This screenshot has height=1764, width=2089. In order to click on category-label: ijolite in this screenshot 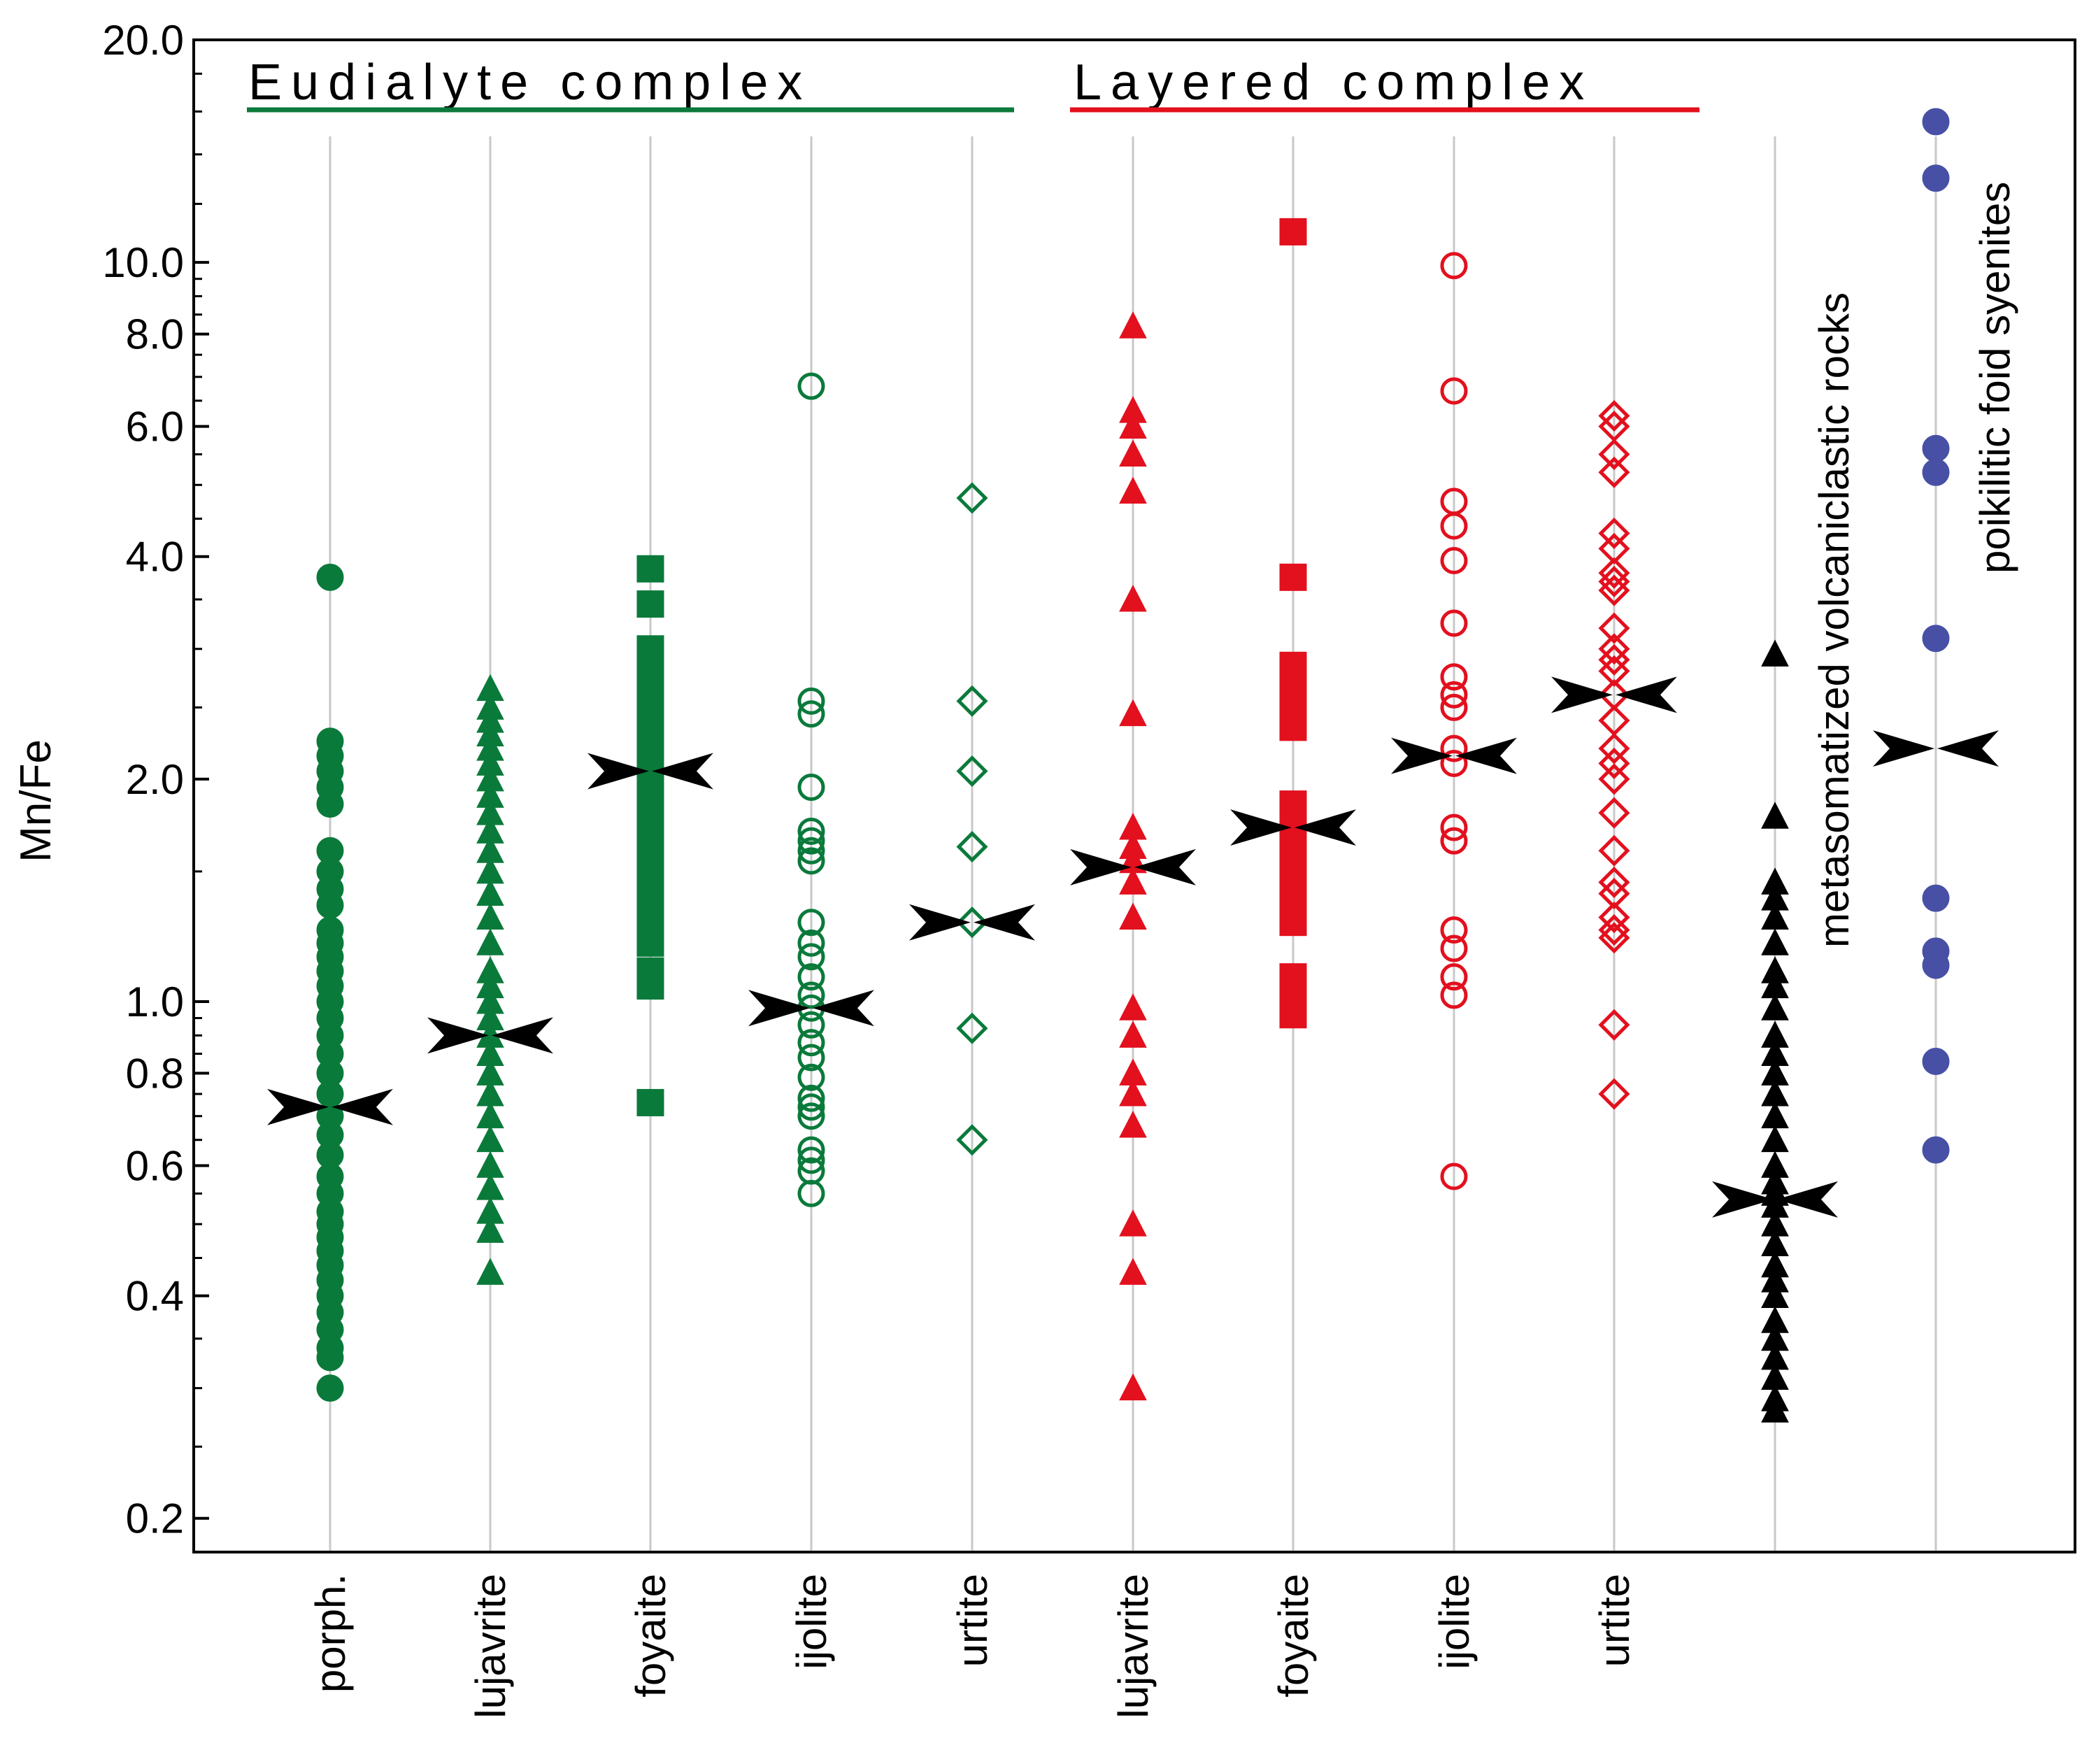, I will do `click(811, 1622)`.